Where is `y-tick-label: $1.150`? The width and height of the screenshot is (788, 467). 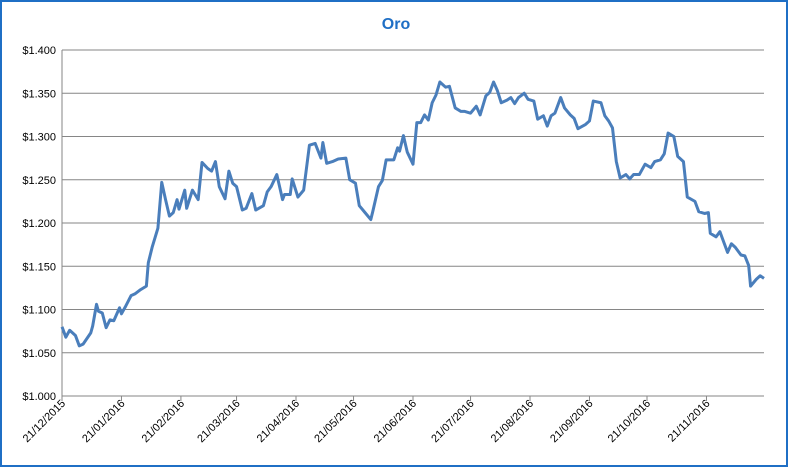
y-tick-label: $1.150 is located at coordinates (39, 267).